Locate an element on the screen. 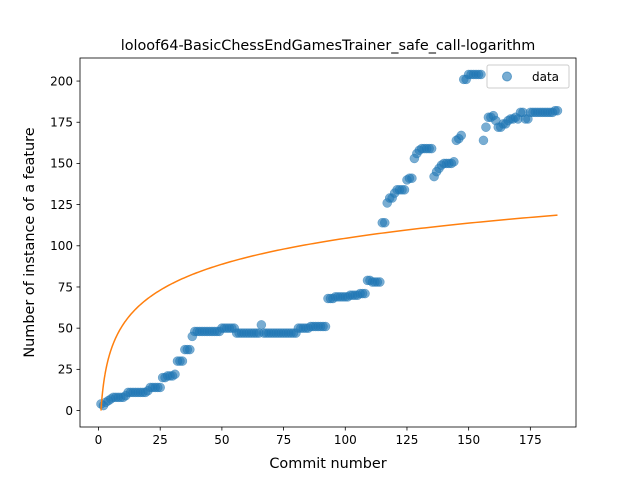  x-axis: 0 25 50 75 100 125 150 175 is located at coordinates (318, 437).